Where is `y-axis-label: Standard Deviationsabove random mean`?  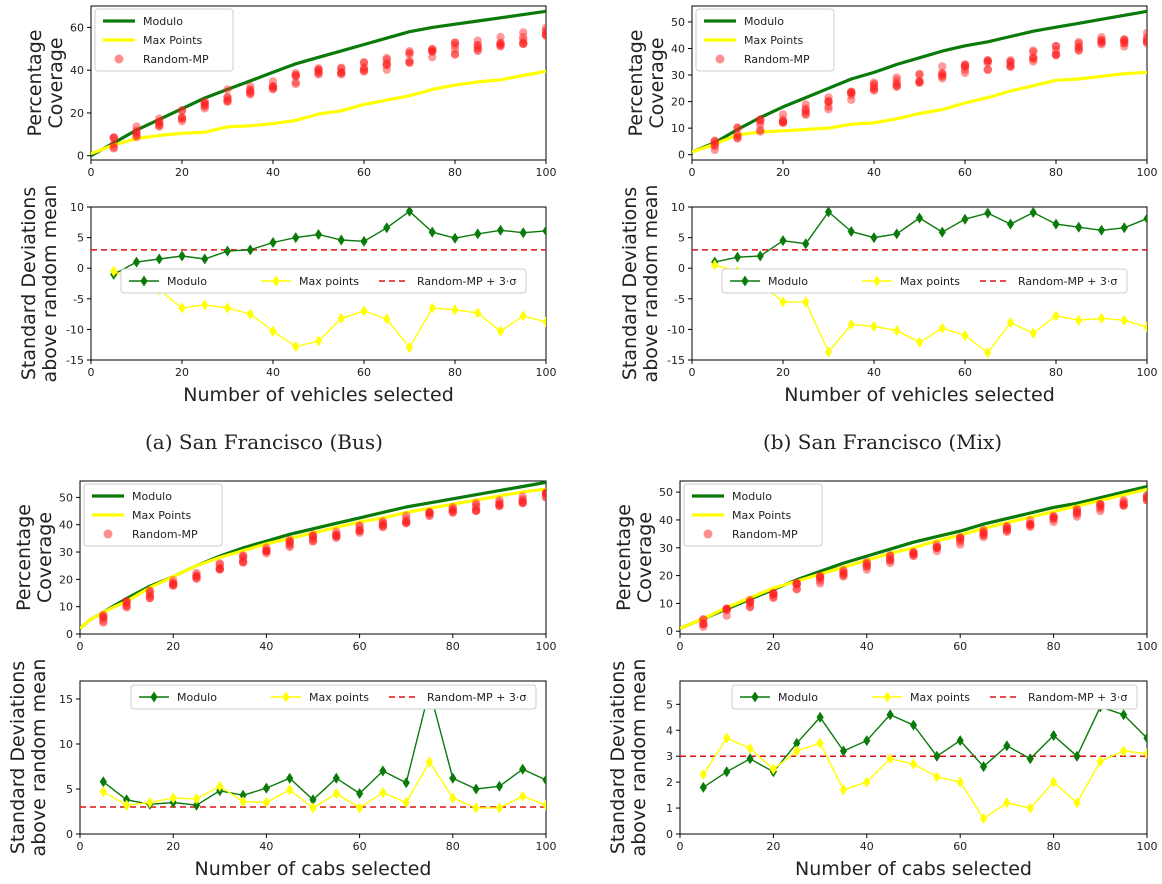
y-axis-label: Standard Deviationsabove random mean is located at coordinates (39, 284).